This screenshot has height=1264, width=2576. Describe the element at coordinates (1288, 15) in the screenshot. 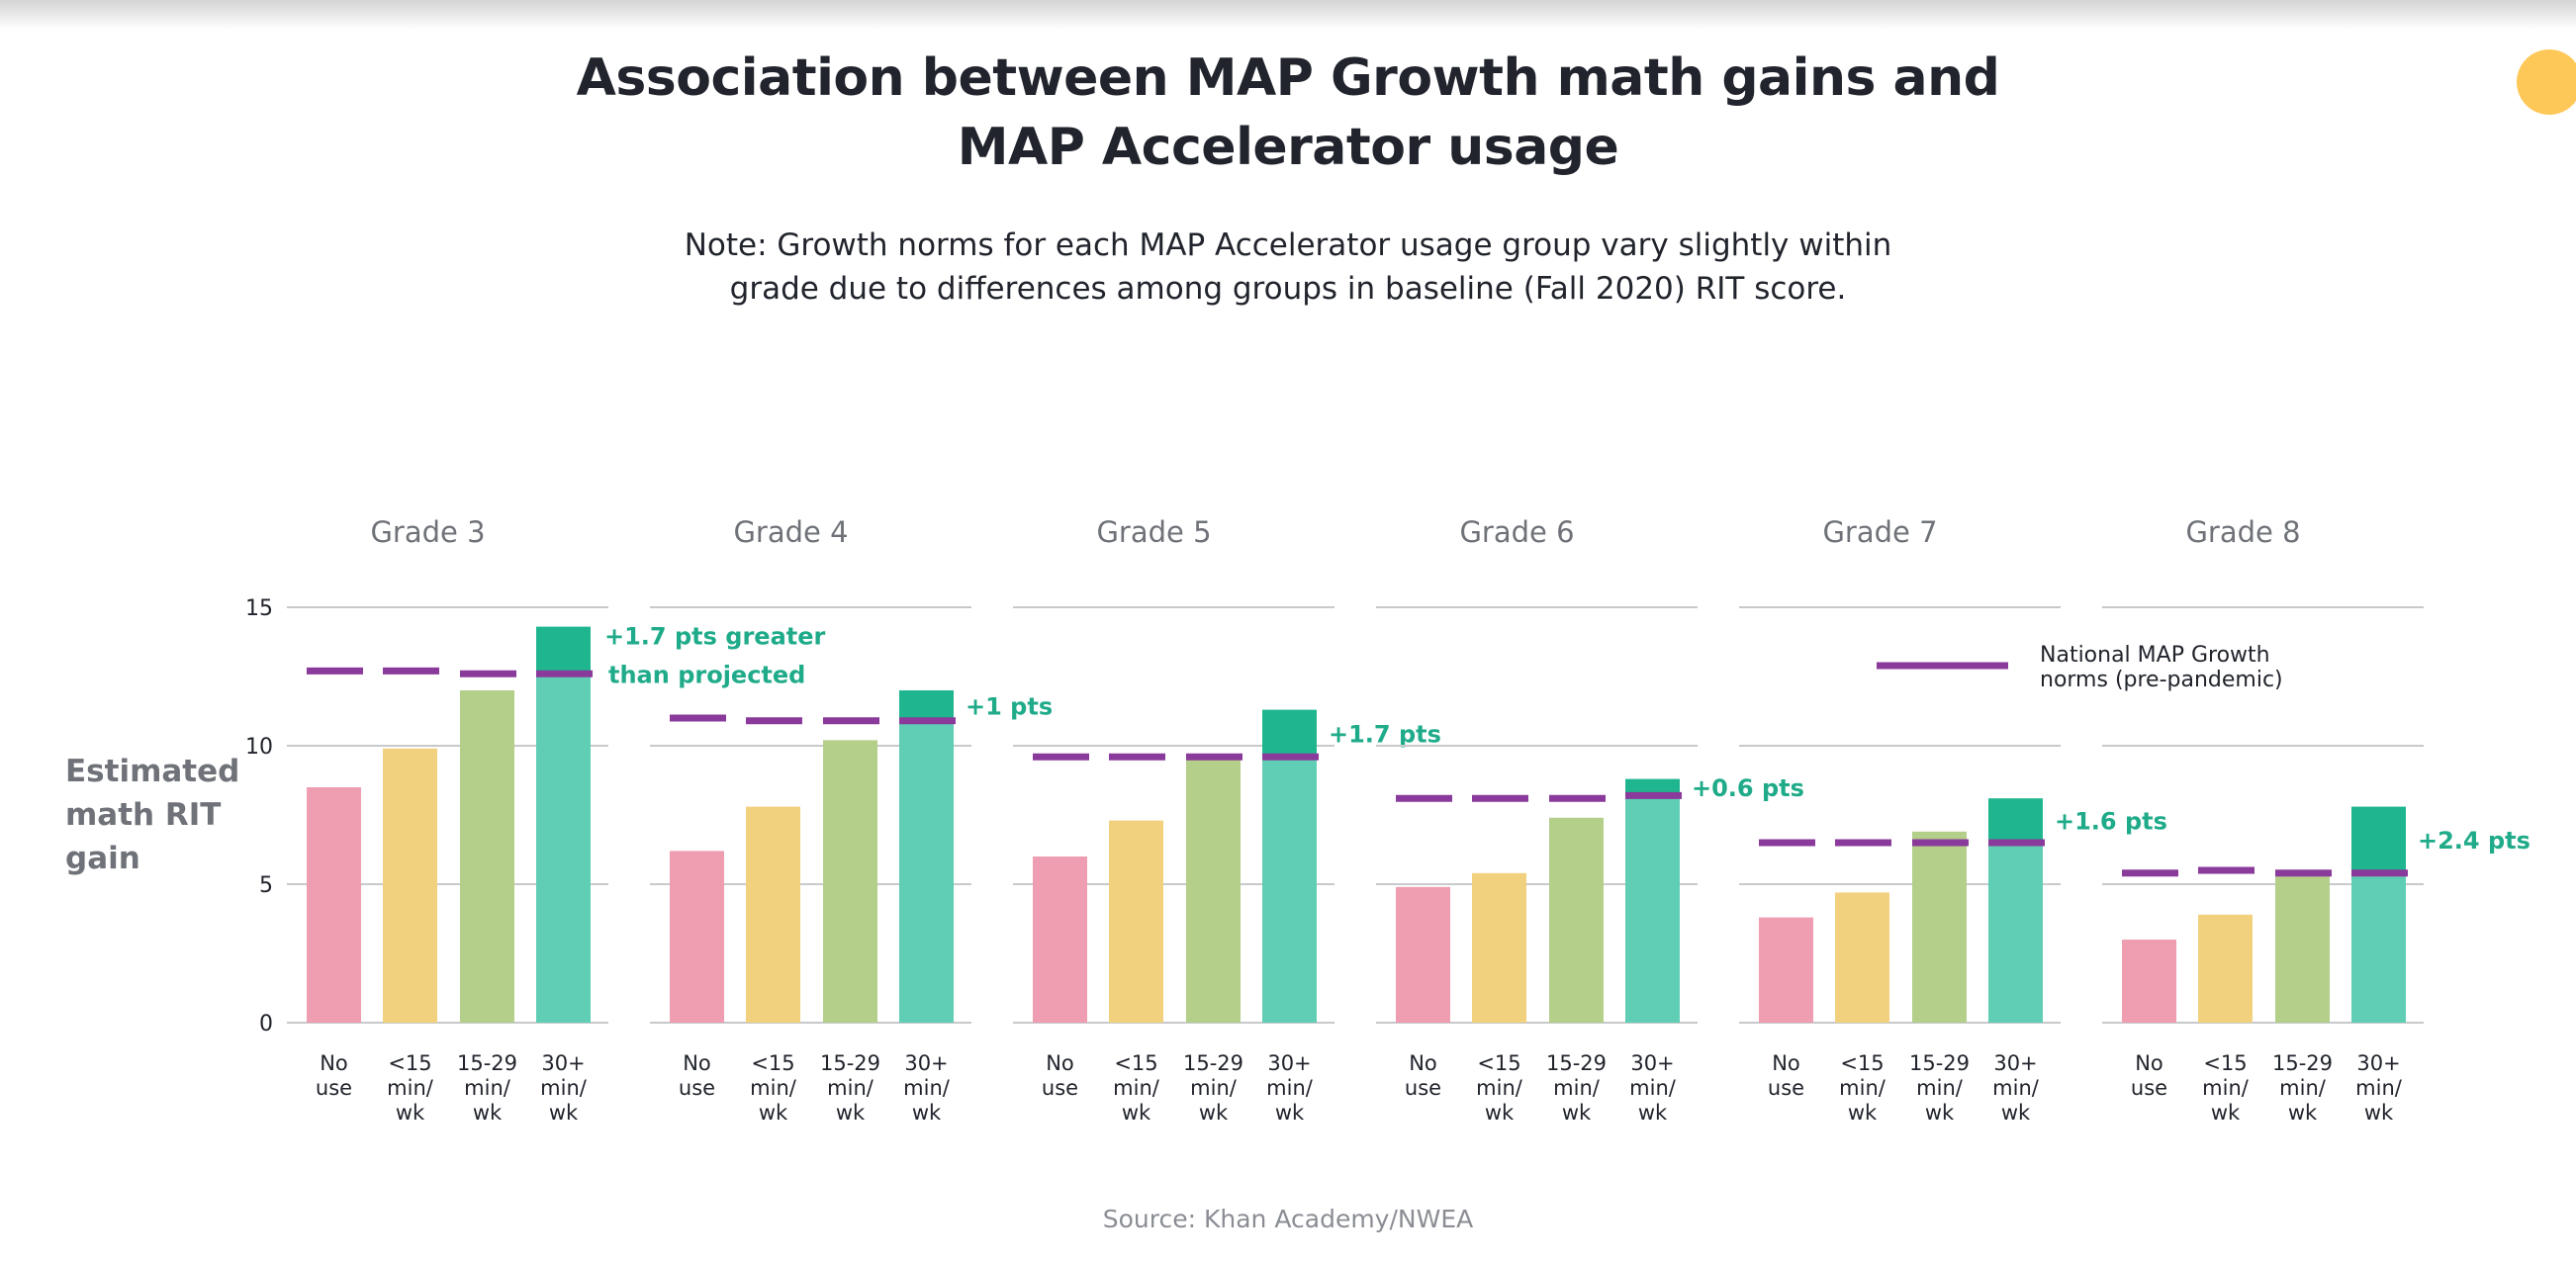

I see `top-shade` at that location.